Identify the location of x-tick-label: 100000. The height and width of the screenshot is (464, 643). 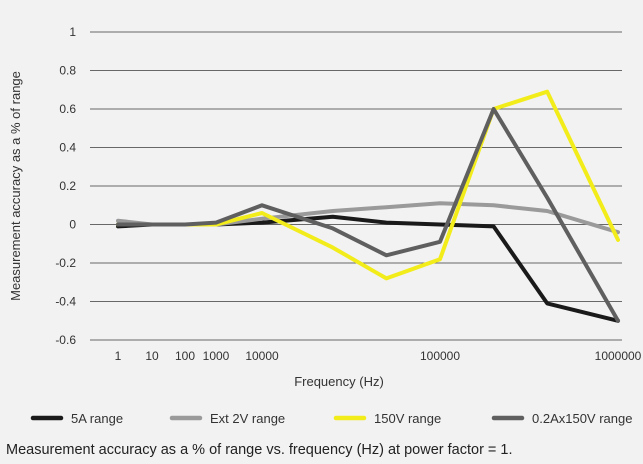
(440, 356).